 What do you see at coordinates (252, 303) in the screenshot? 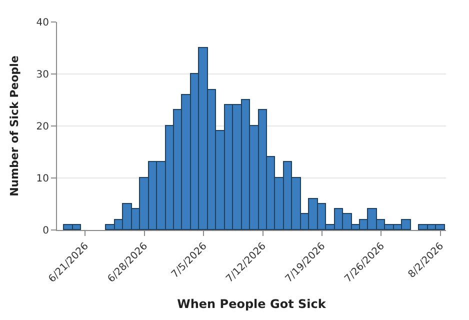
I see `x-axis-title: When People Got Sick` at bounding box center [252, 303].